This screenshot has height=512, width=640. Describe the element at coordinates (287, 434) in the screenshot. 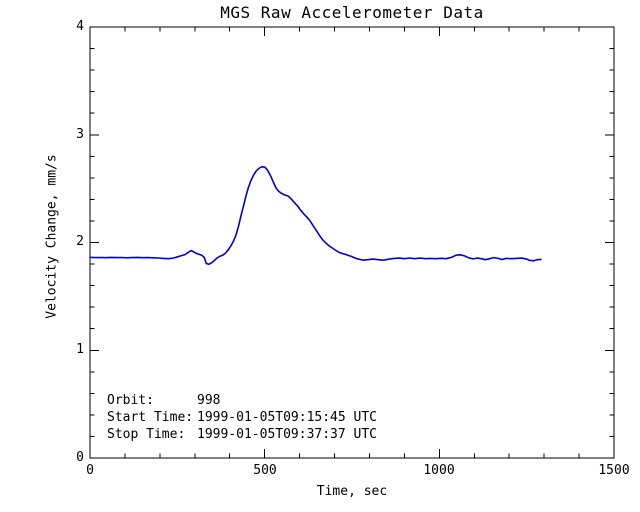

I see `stop-time-value: 1999-01-05T09:37:37 UTC` at that location.